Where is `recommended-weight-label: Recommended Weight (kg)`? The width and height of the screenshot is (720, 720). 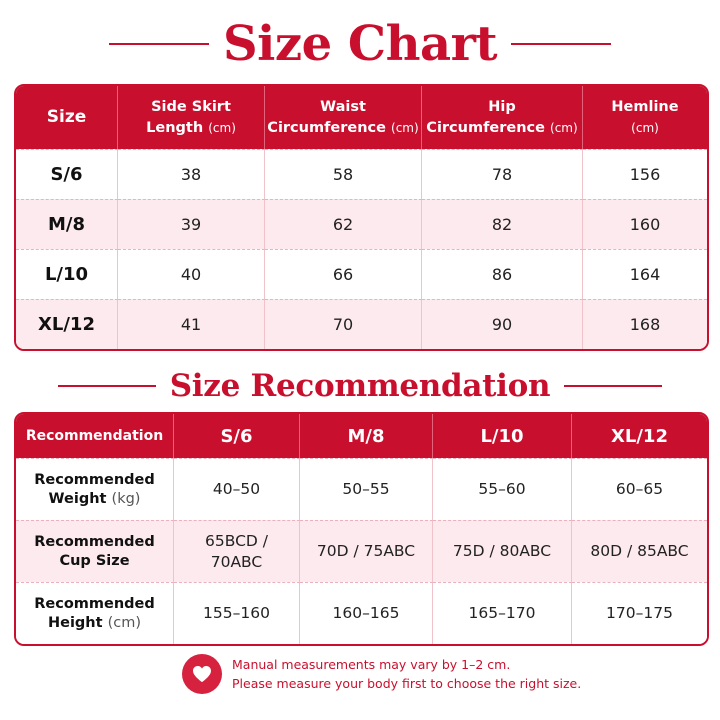 recommended-weight-label: Recommended Weight (kg) is located at coordinates (95, 489).